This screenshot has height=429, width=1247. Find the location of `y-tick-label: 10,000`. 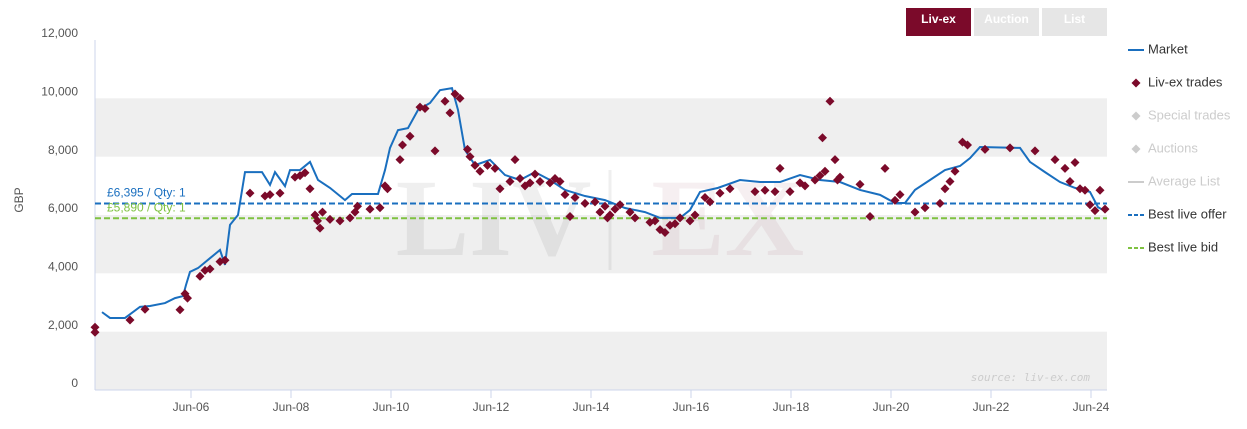

y-tick-label: 10,000 is located at coordinates (59, 92).